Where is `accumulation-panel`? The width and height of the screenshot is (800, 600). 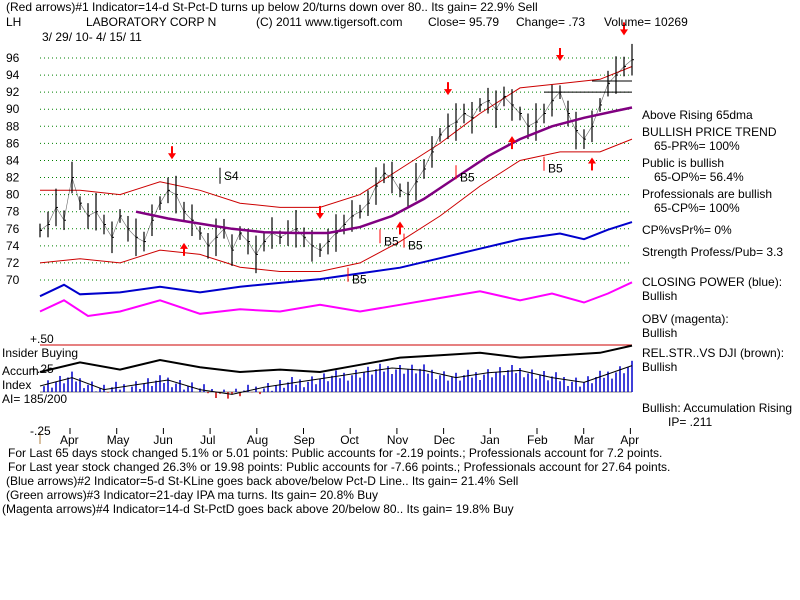 accumulation-panel is located at coordinates (336, 371).